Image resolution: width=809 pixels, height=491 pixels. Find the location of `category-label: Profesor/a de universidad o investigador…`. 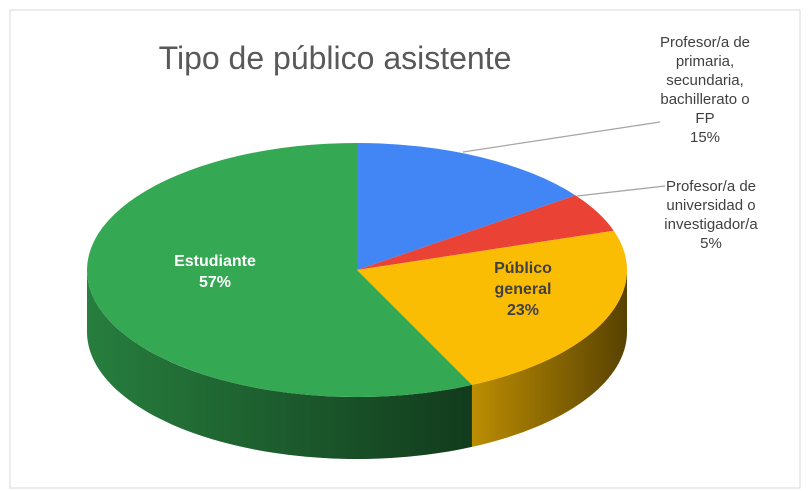

category-label: Profesor/a de universidad o investigador… is located at coordinates (711, 205).